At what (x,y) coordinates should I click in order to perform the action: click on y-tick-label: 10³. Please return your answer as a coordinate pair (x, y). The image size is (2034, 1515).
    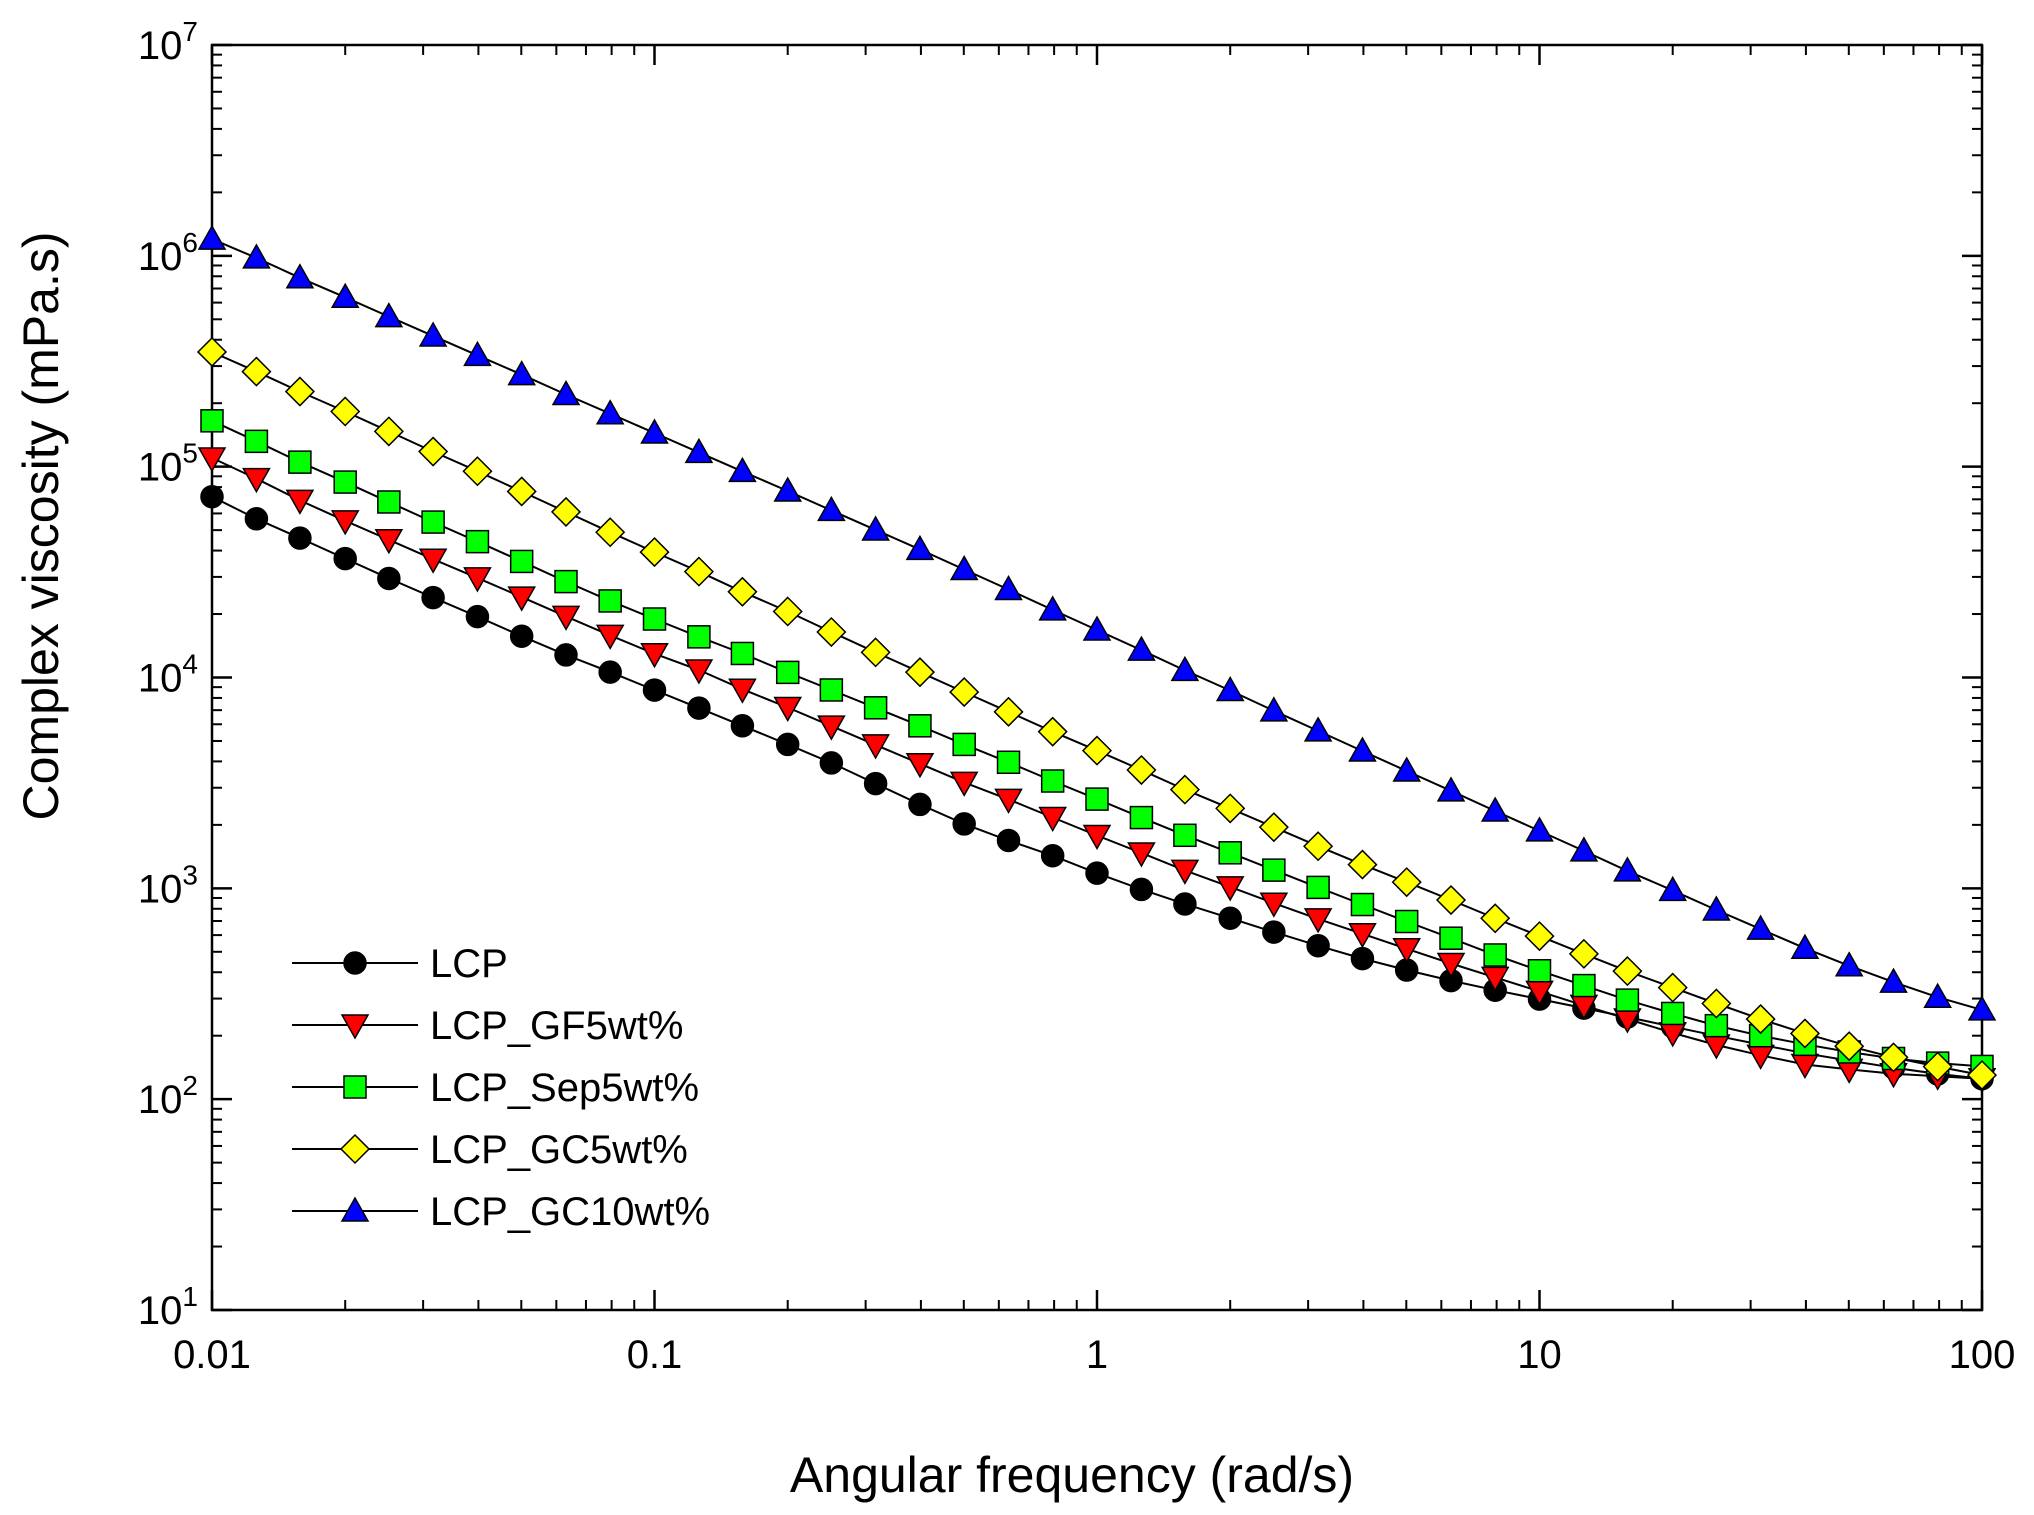
    Looking at the image, I should click on (168, 885).